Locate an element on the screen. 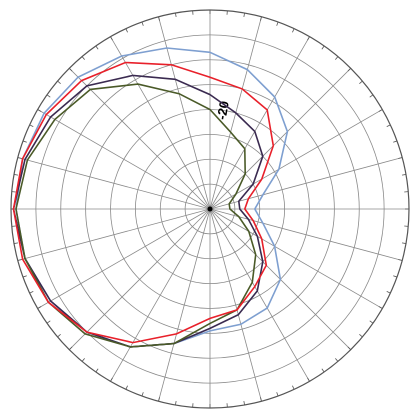 This screenshot has height=419, width=416. center-dot is located at coordinates (210, 209).